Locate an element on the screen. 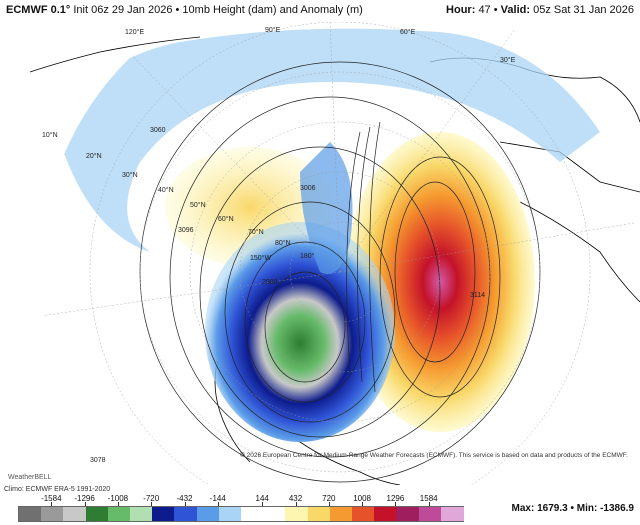 The height and width of the screenshot is (525, 640). lon-label: 150°W is located at coordinates (260, 258).